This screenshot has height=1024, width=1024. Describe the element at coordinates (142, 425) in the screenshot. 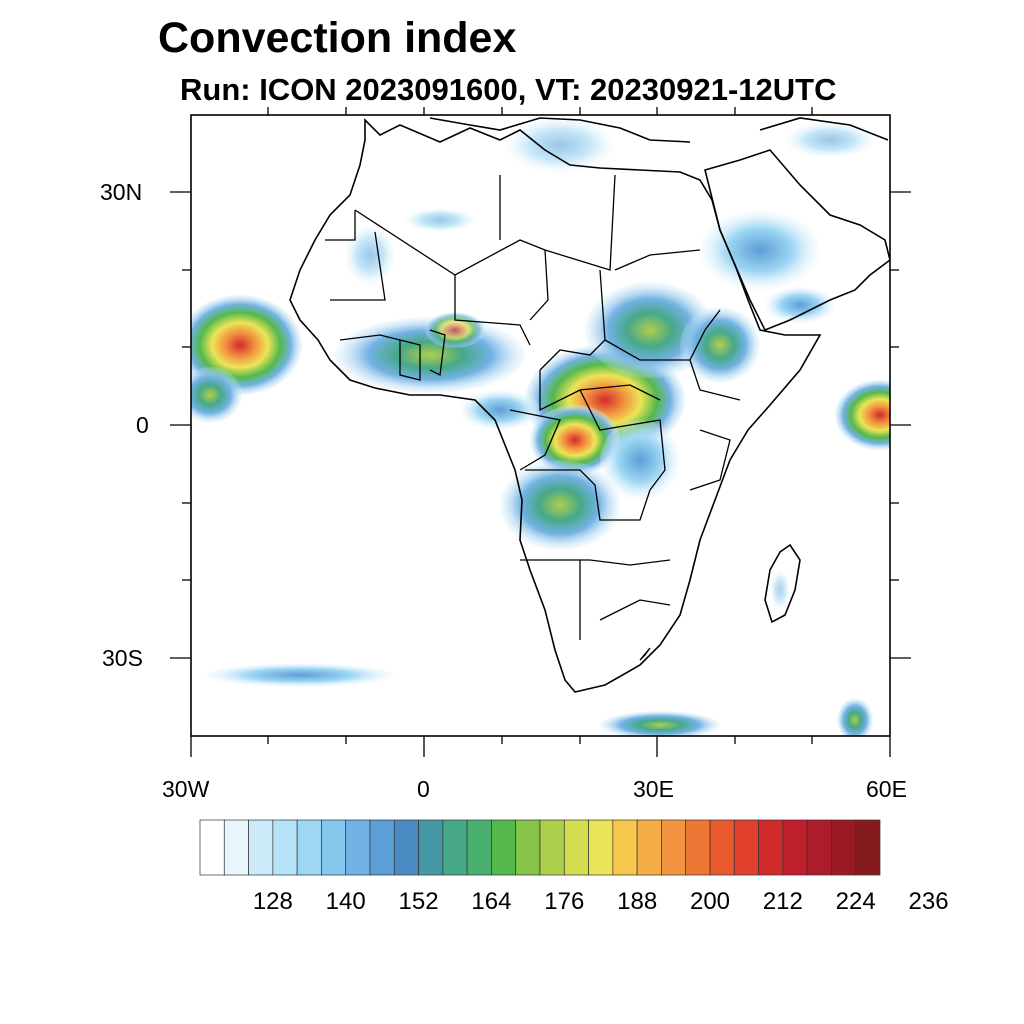

I see `y-tick-label-0: 0` at that location.